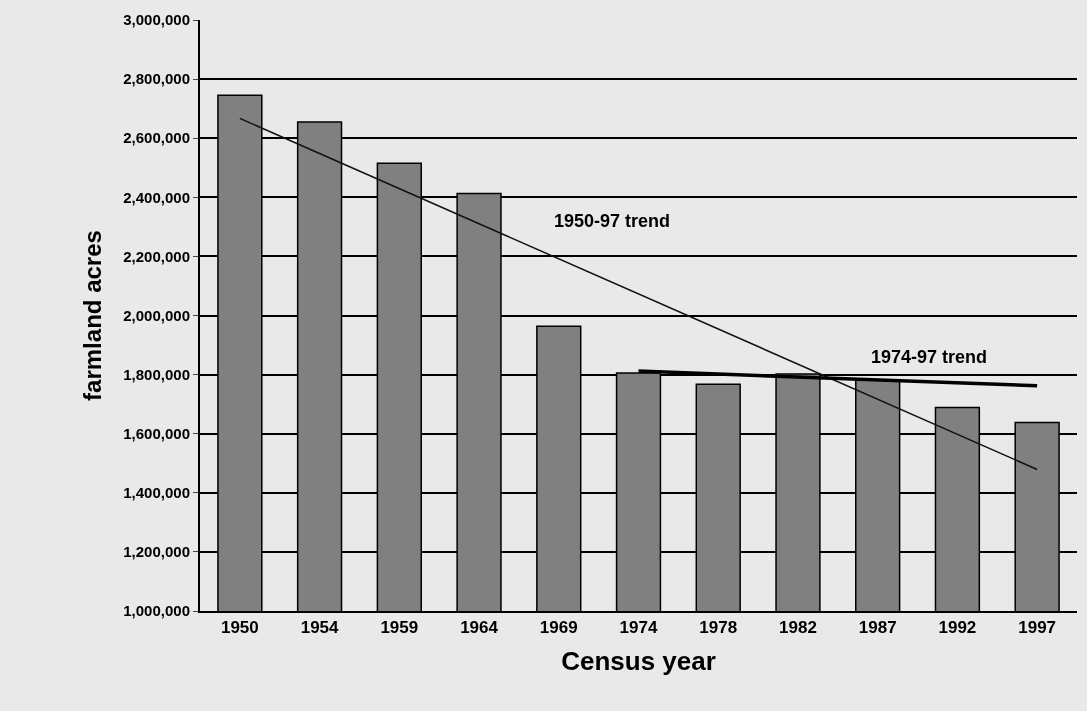 This screenshot has height=711, width=1087. Describe the element at coordinates (877, 628) in the screenshot. I see `x-tick-label: 1987` at that location.